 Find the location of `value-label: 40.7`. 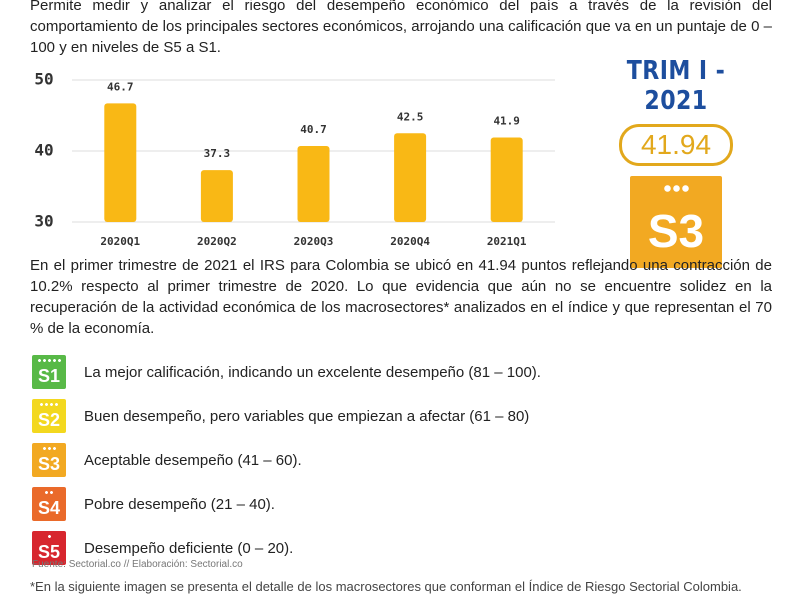

value-label: 40.7 is located at coordinates (313, 129).